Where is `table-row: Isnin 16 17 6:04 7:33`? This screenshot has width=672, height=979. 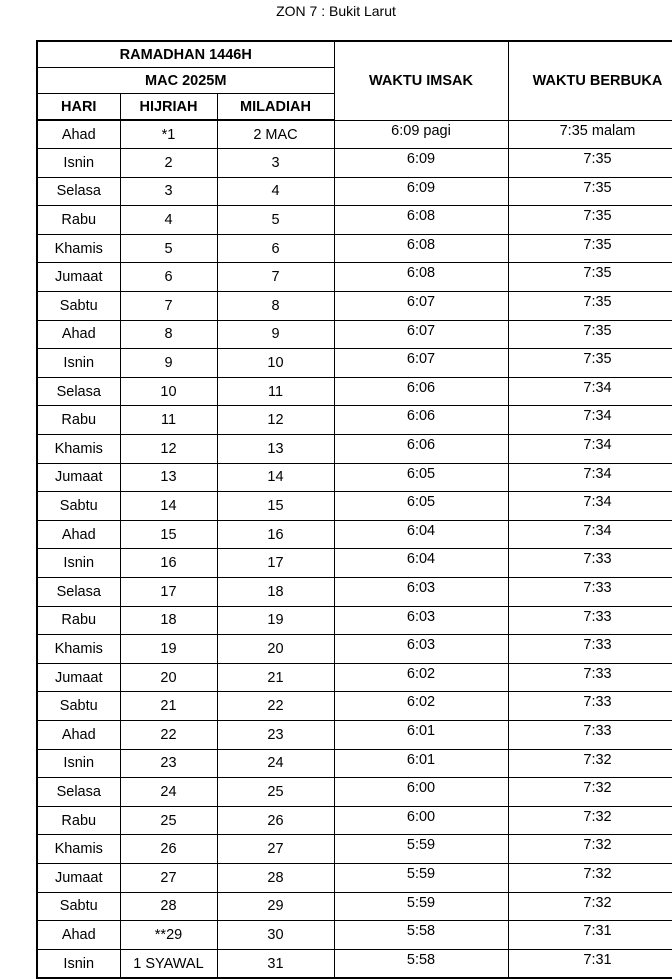 table-row: Isnin 16 17 6:04 7:33 is located at coordinates (354, 563).